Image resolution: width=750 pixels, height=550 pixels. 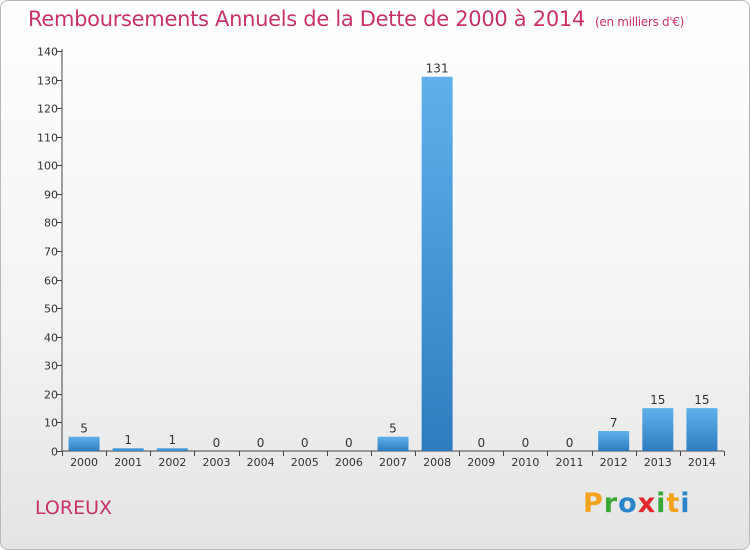 I want to click on x-tick-label: 2001, so click(x=128, y=462).